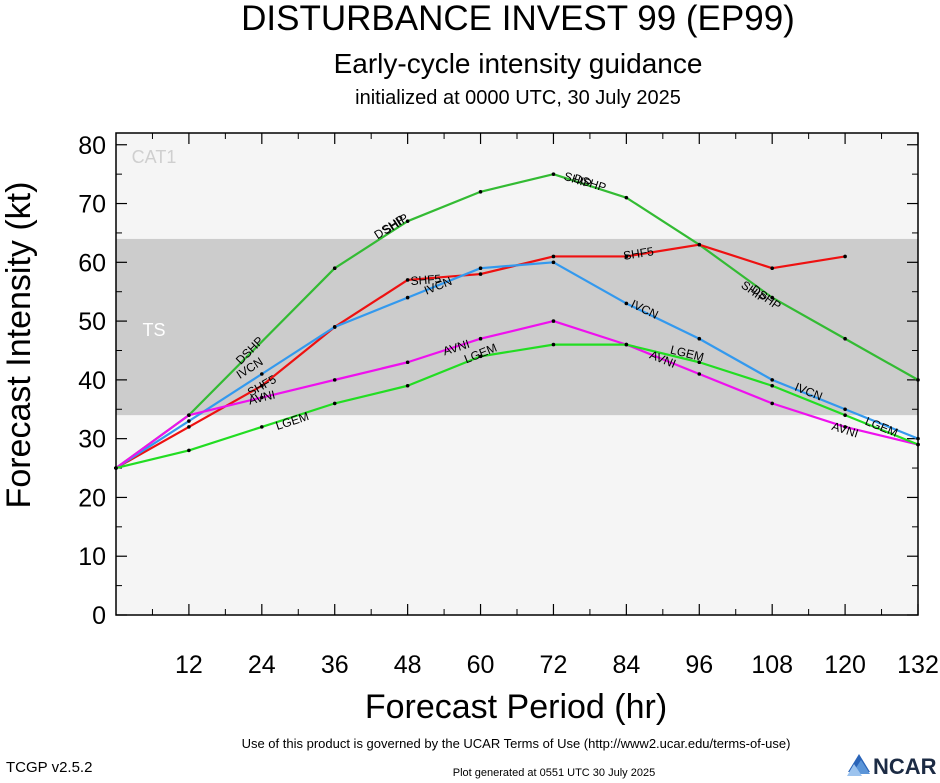 This screenshot has height=783, width=940. Describe the element at coordinates (518, 63) in the screenshot. I see `chart-subtitle: Early-cycle intensity guidance` at that location.